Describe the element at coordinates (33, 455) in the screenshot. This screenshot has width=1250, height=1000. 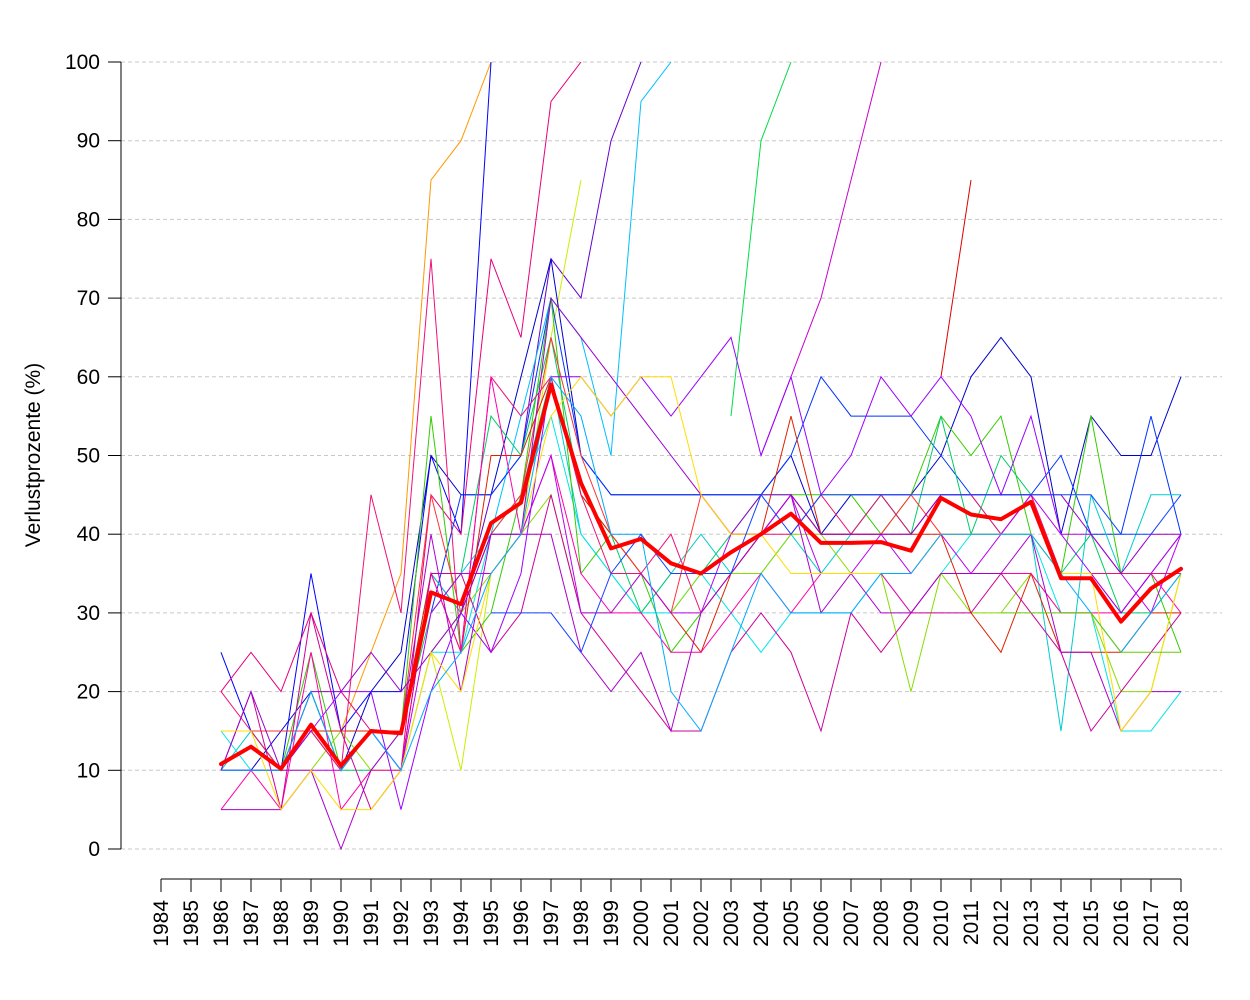
I see `y-axis-title: Verlustprozente (%)` at that location.